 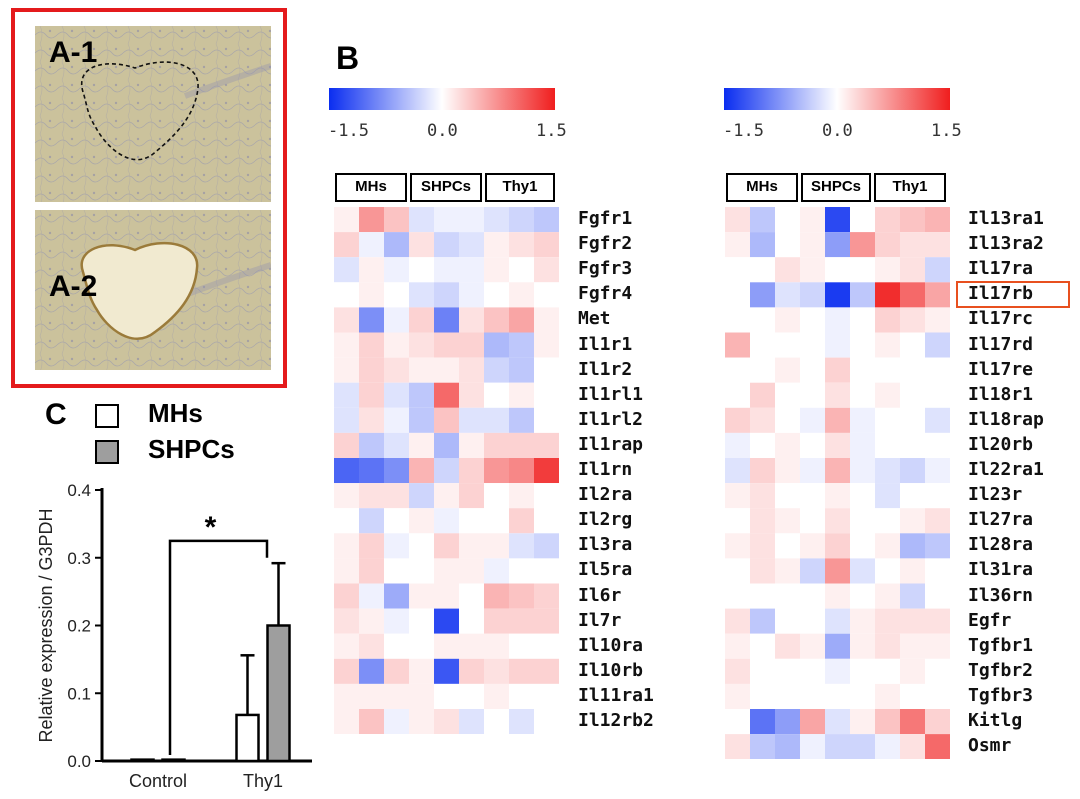 What do you see at coordinates (56, 414) in the screenshot?
I see `panel-c-label: C` at bounding box center [56, 414].